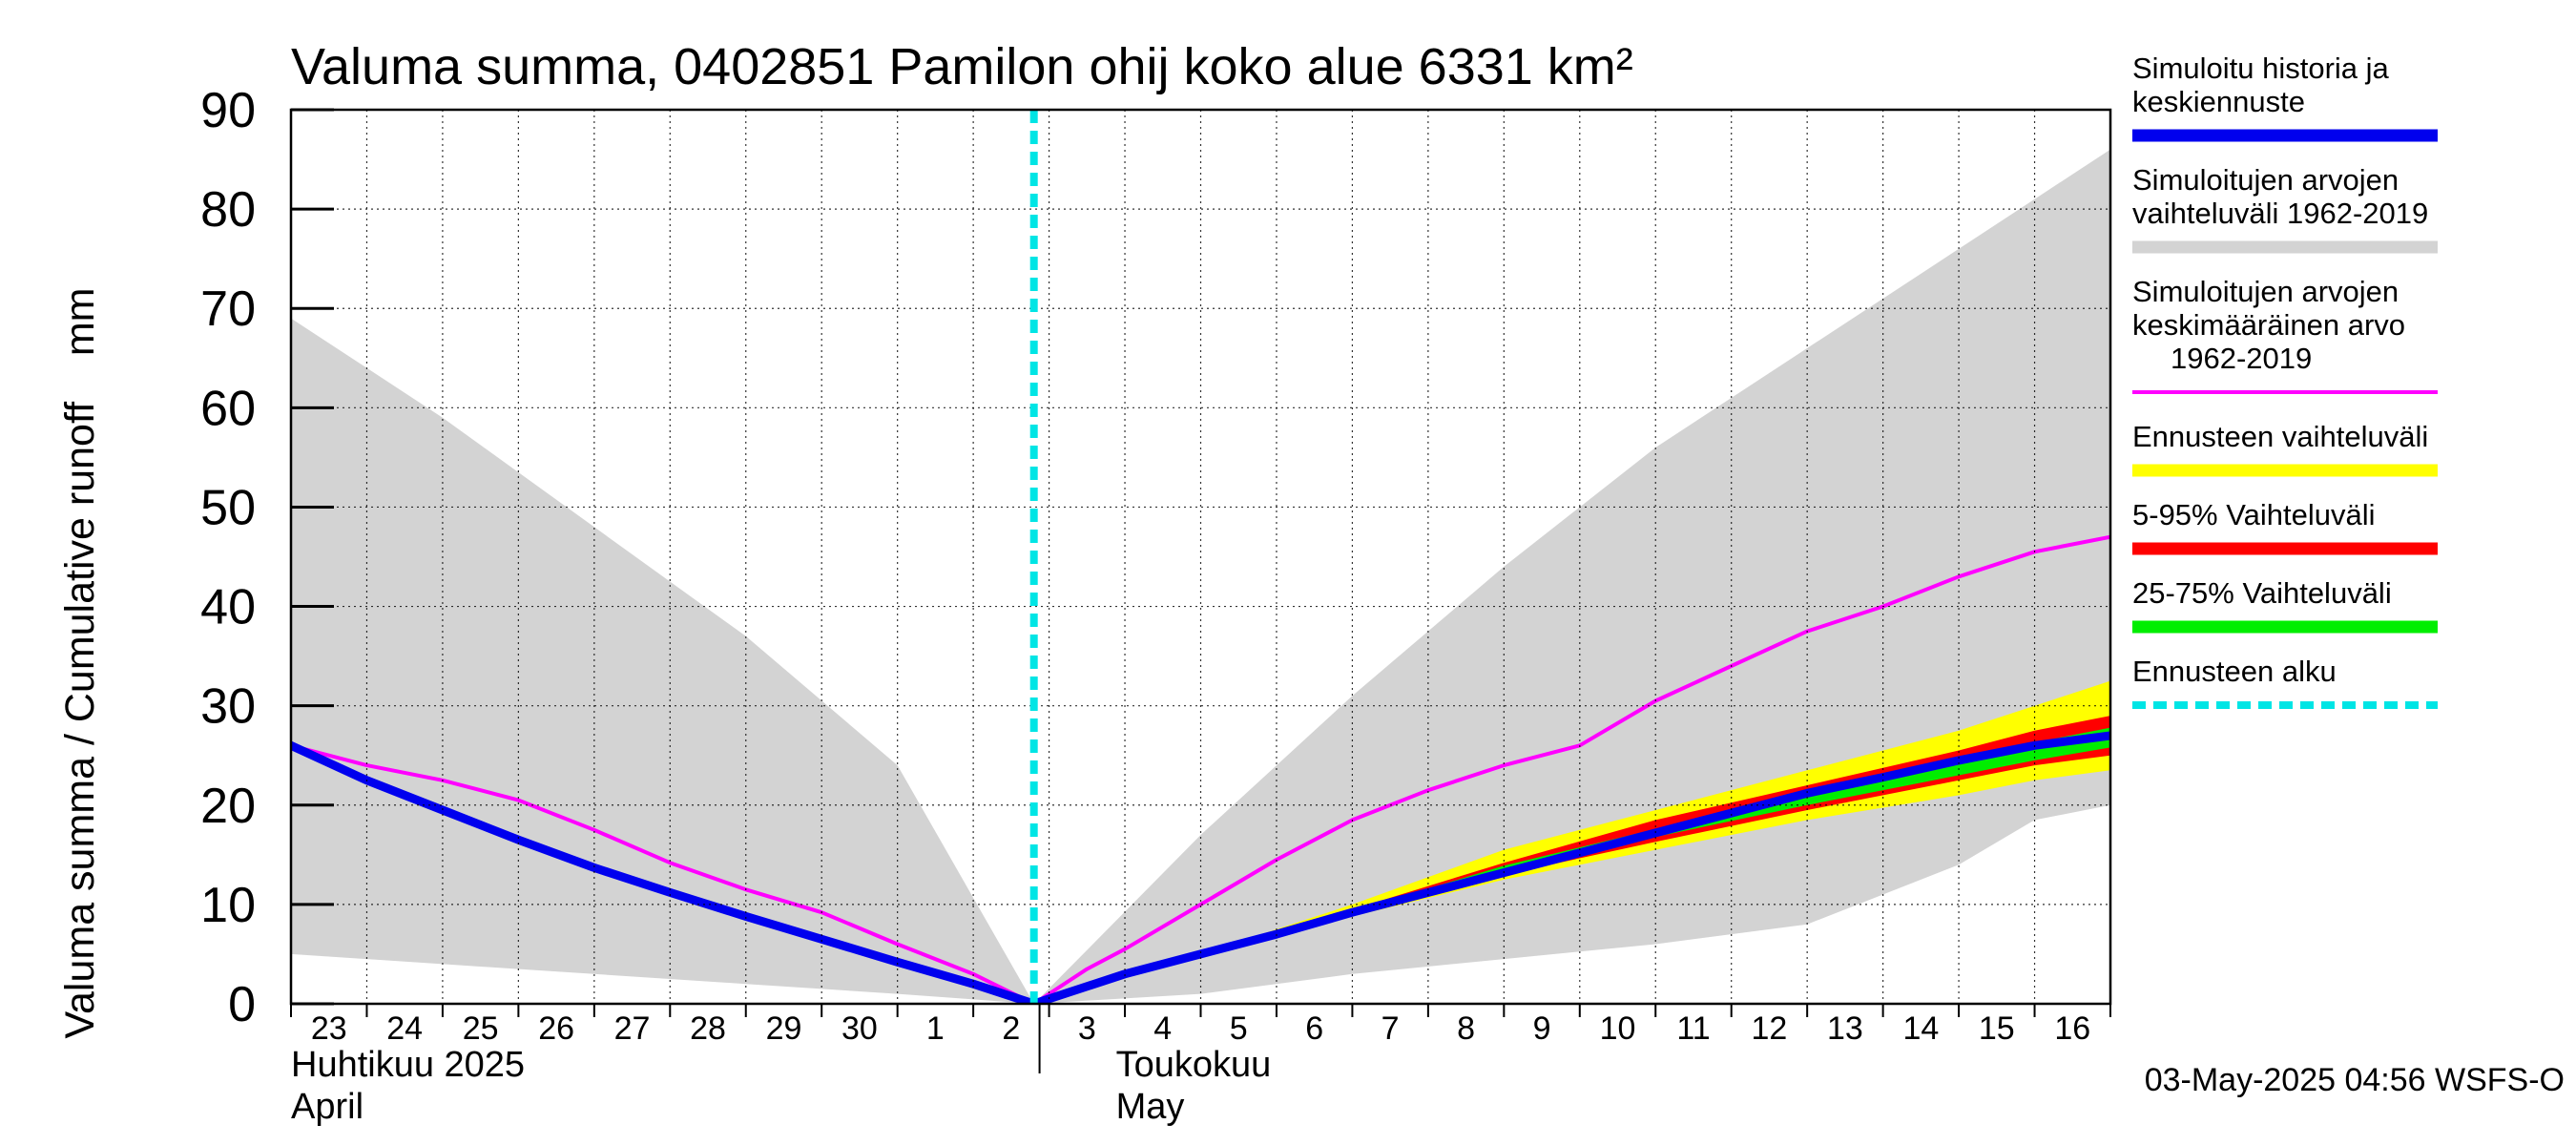  What do you see at coordinates (1150, 1107) in the screenshot?
I see `month-label-en: May` at bounding box center [1150, 1107].